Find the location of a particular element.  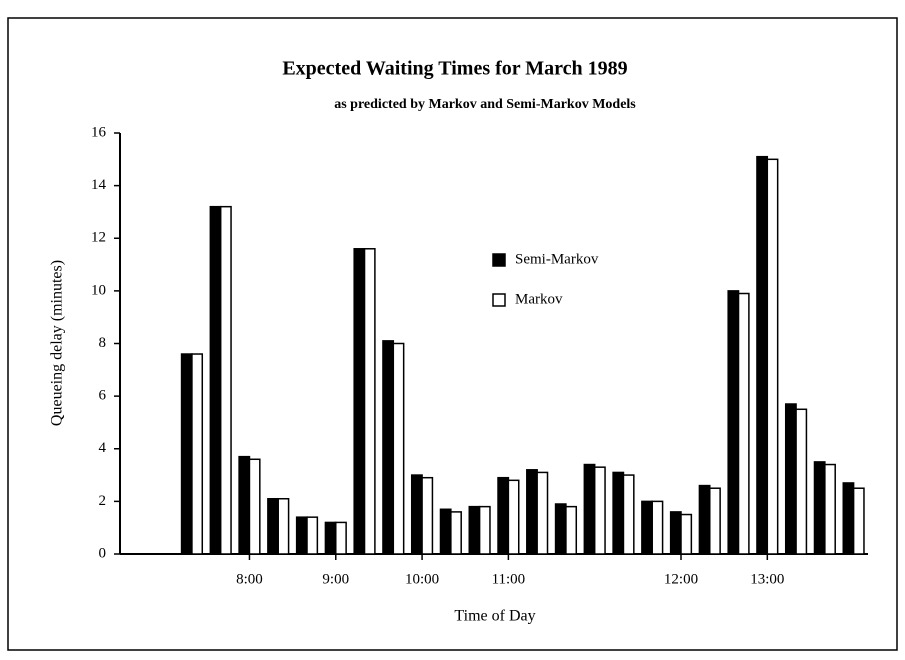

y-tick-label: 4 is located at coordinates (103, 448).